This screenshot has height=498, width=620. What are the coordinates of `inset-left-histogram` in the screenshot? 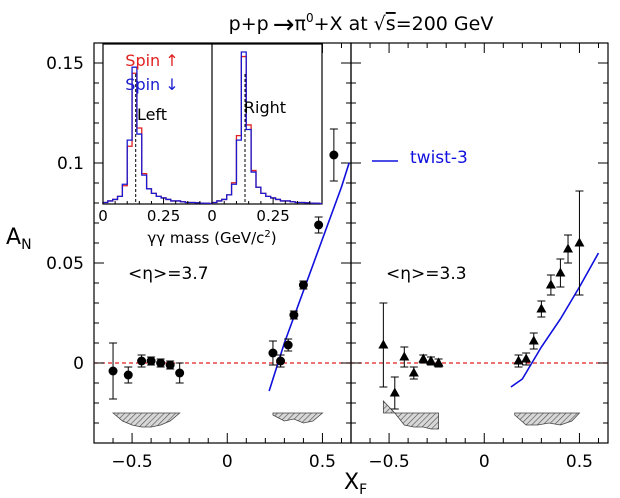 It's located at (157, 135).